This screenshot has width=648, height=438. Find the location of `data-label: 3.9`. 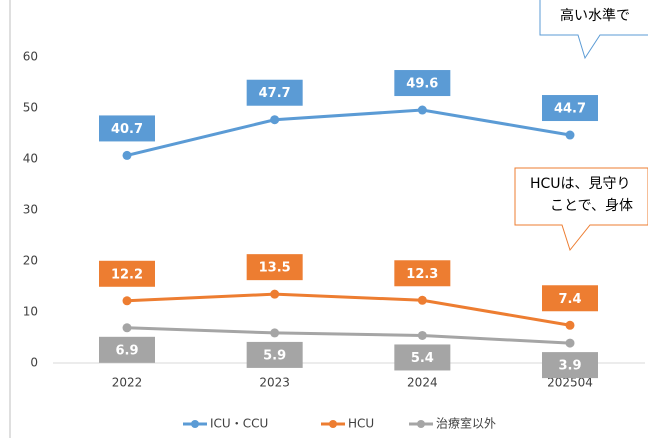

data-label: 3.9 is located at coordinates (569, 366).